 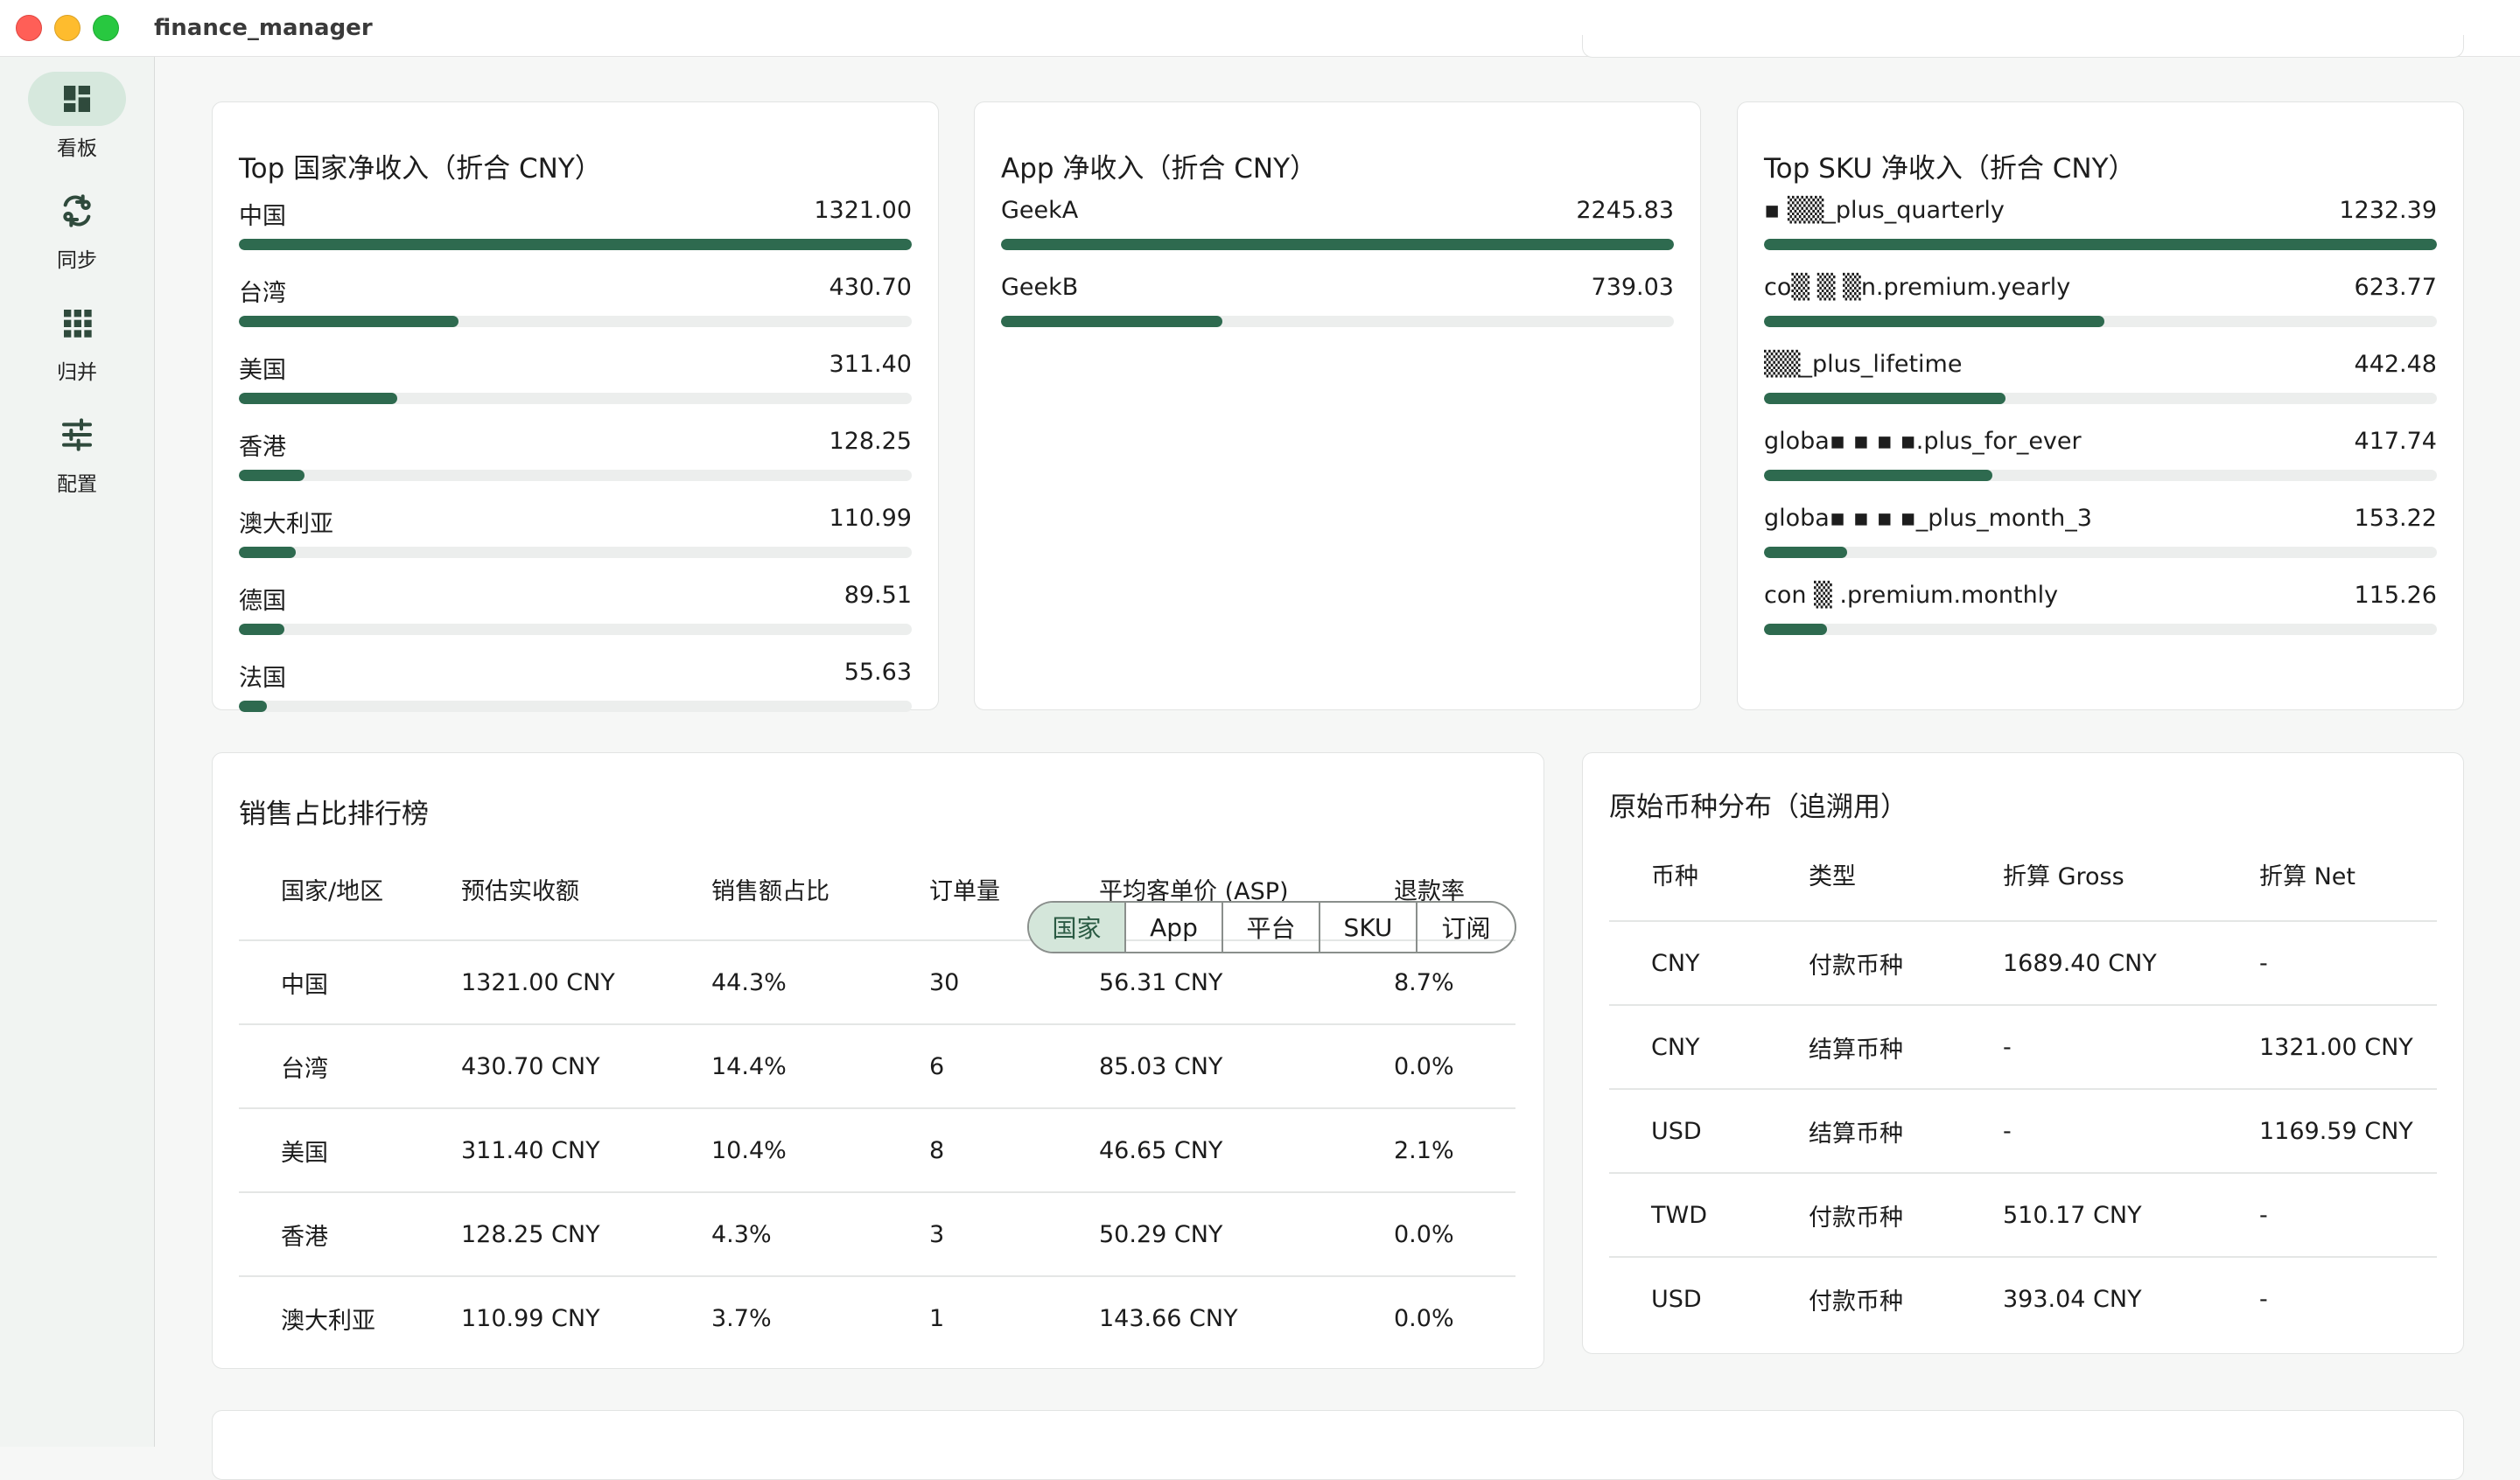 I want to click on bar-value: 430.70, so click(x=870, y=287).